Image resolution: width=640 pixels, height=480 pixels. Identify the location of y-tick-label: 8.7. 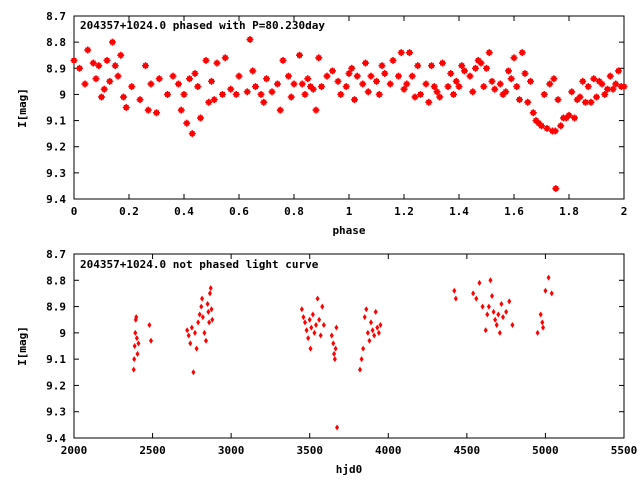
(56, 254).